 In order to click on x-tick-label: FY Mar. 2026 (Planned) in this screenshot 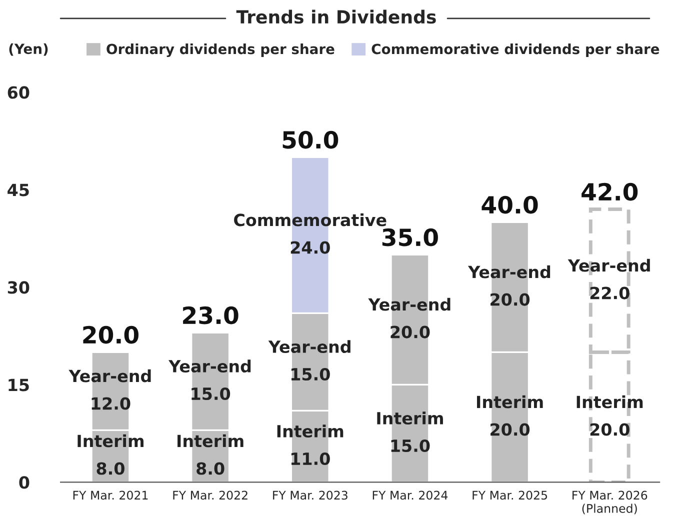, I will do `click(610, 502)`.